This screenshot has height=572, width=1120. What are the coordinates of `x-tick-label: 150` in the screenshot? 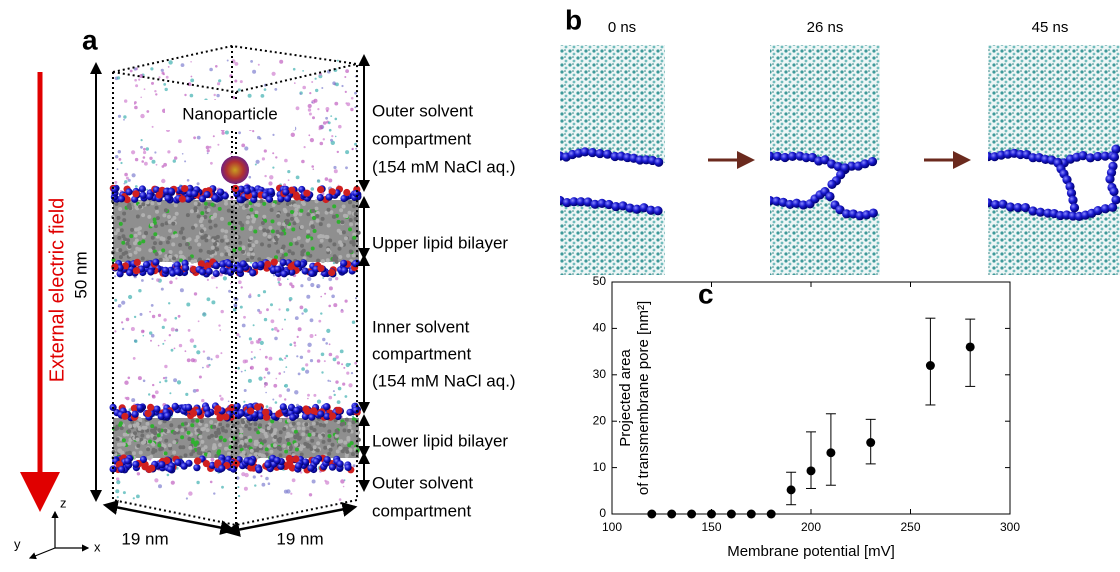 It's located at (711, 527).